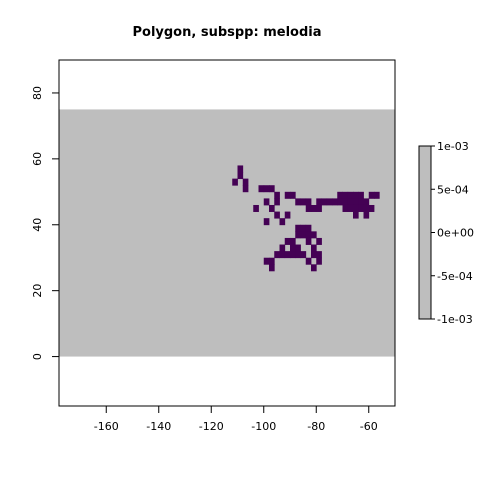  What do you see at coordinates (369, 426) in the screenshot?
I see `x-tick-label: -60` at bounding box center [369, 426].